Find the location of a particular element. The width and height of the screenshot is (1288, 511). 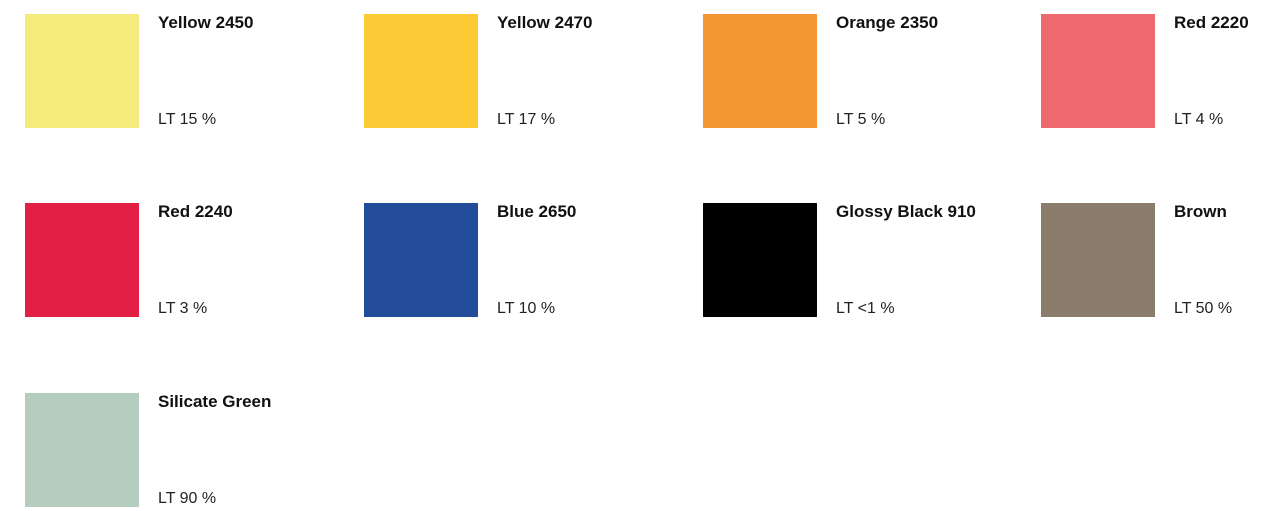

swatch-name: Yellow 2470 is located at coordinates (545, 22).